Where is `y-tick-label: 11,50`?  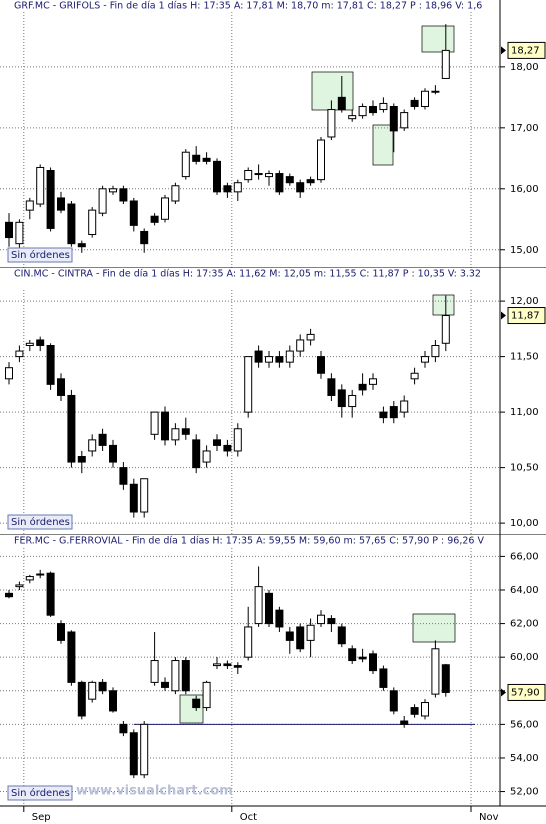
y-tick-label: 11,50 is located at coordinates (524, 357).